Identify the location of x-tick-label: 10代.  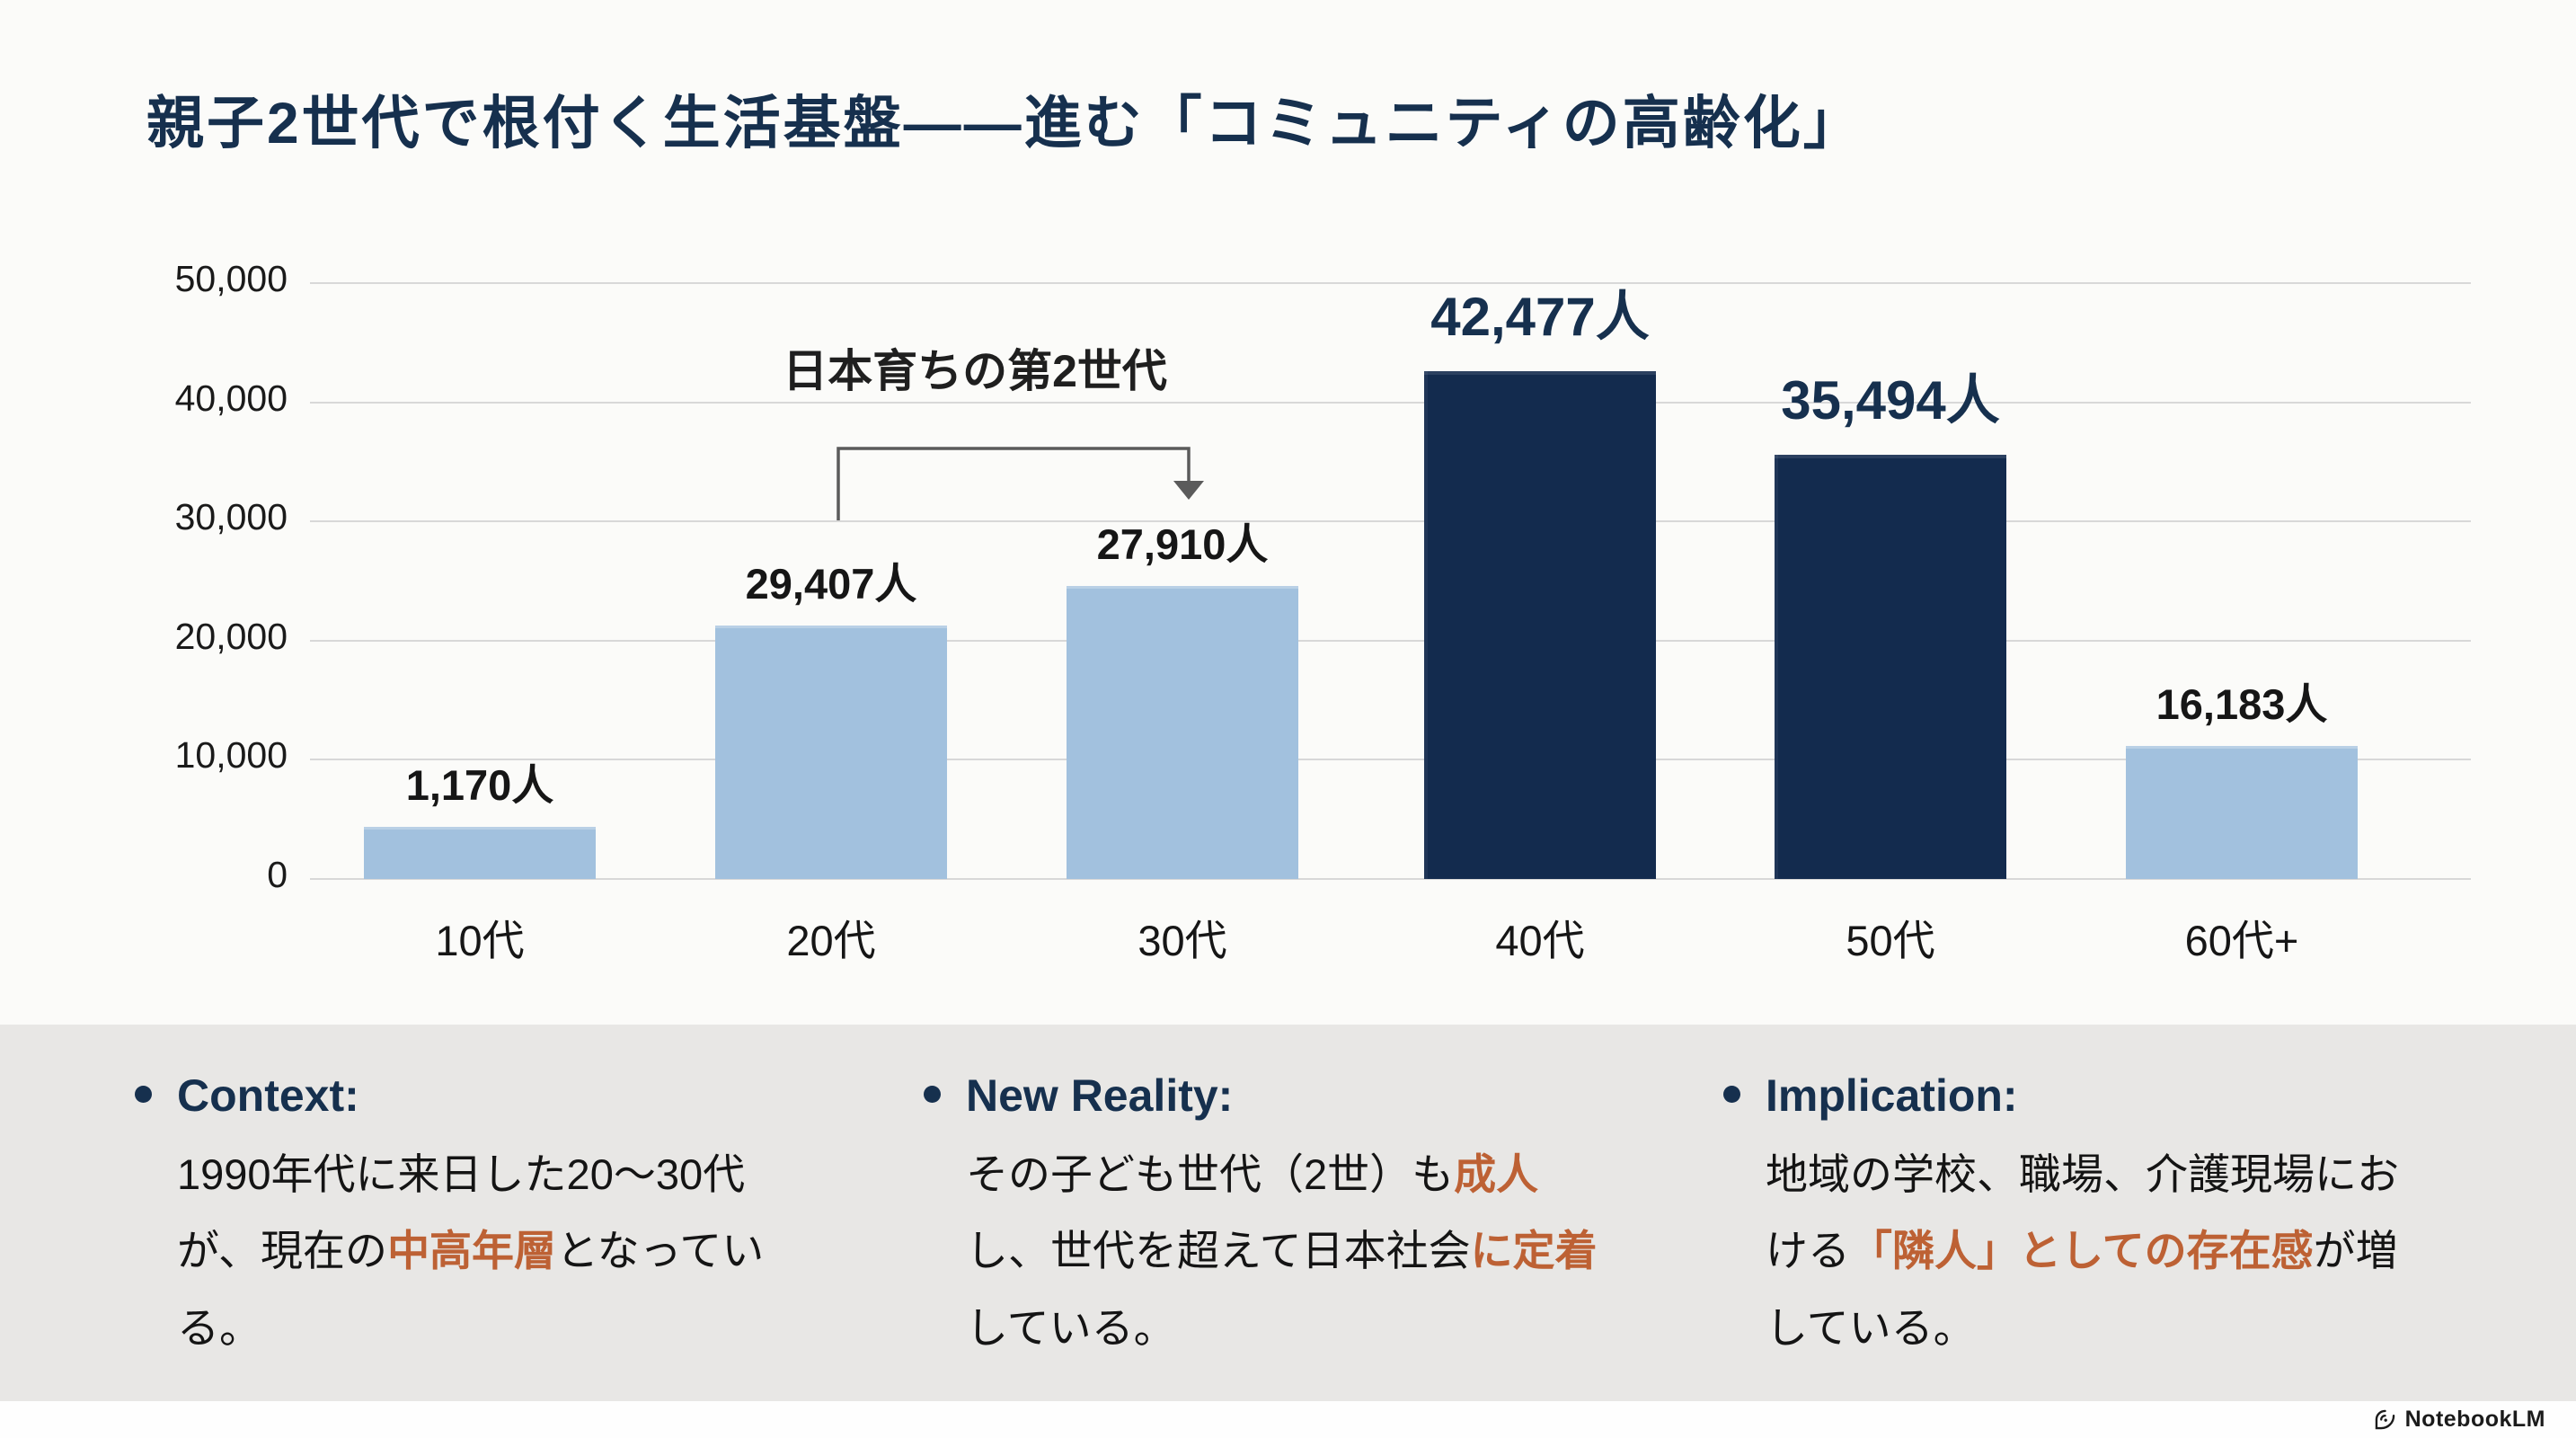
(480, 940).